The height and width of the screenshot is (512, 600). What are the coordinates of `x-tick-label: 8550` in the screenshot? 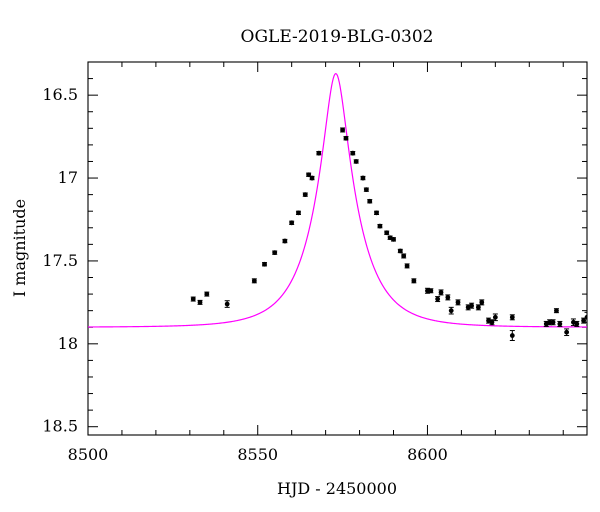 It's located at (257, 454).